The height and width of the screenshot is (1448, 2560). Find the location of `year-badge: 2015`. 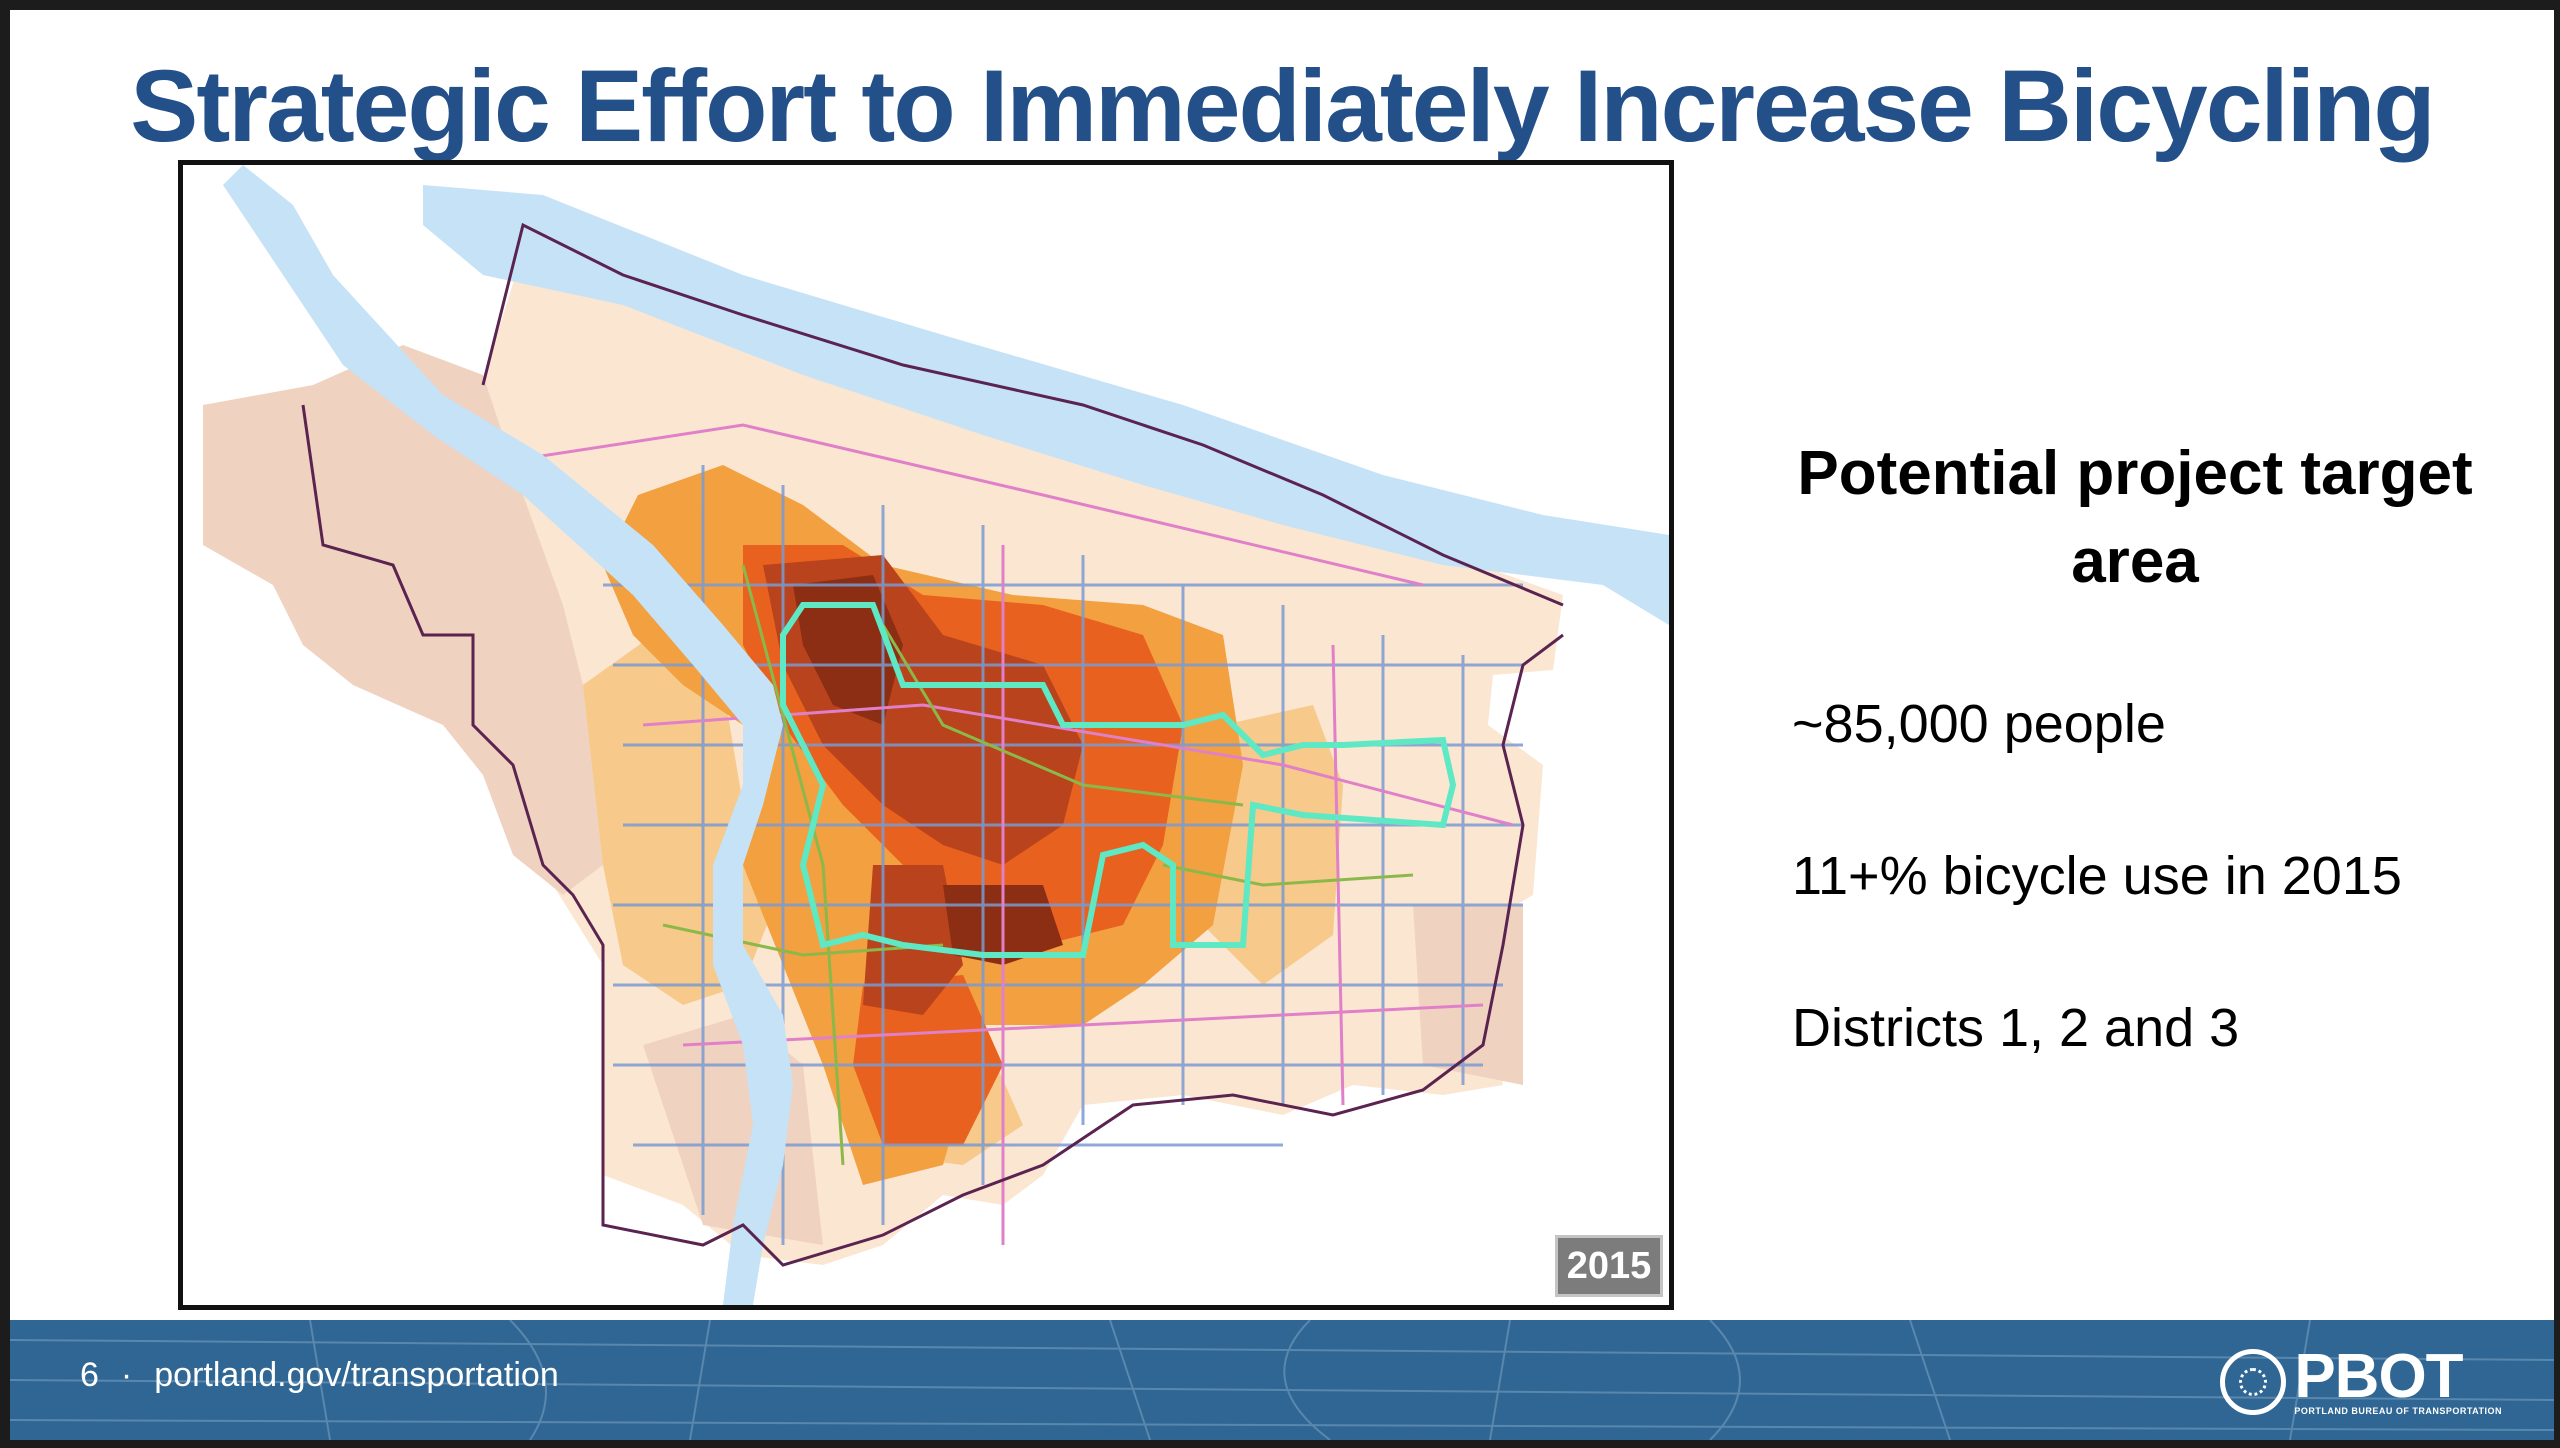

year-badge: 2015 is located at coordinates (1609, 1266).